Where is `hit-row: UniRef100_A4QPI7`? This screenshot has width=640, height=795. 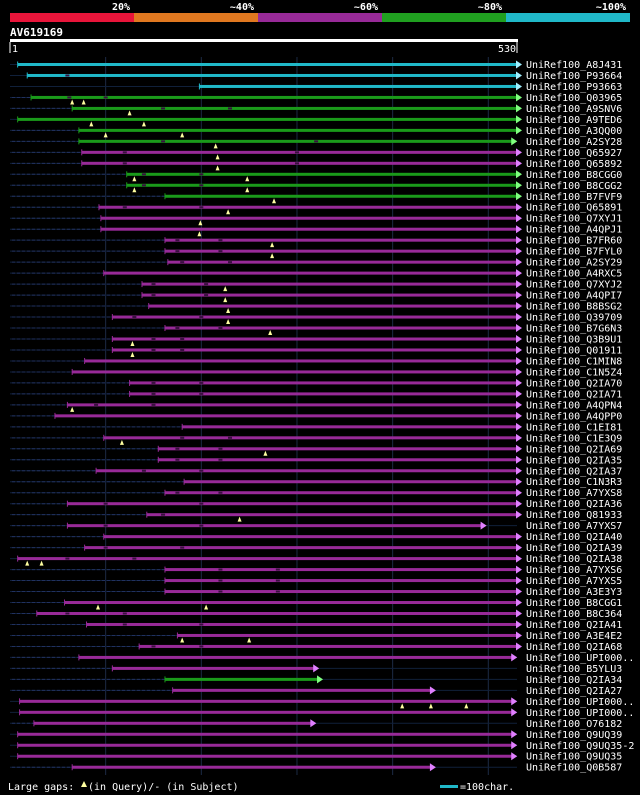
hit-row: UniRef100_A4QPI7 is located at coordinates (316, 297).